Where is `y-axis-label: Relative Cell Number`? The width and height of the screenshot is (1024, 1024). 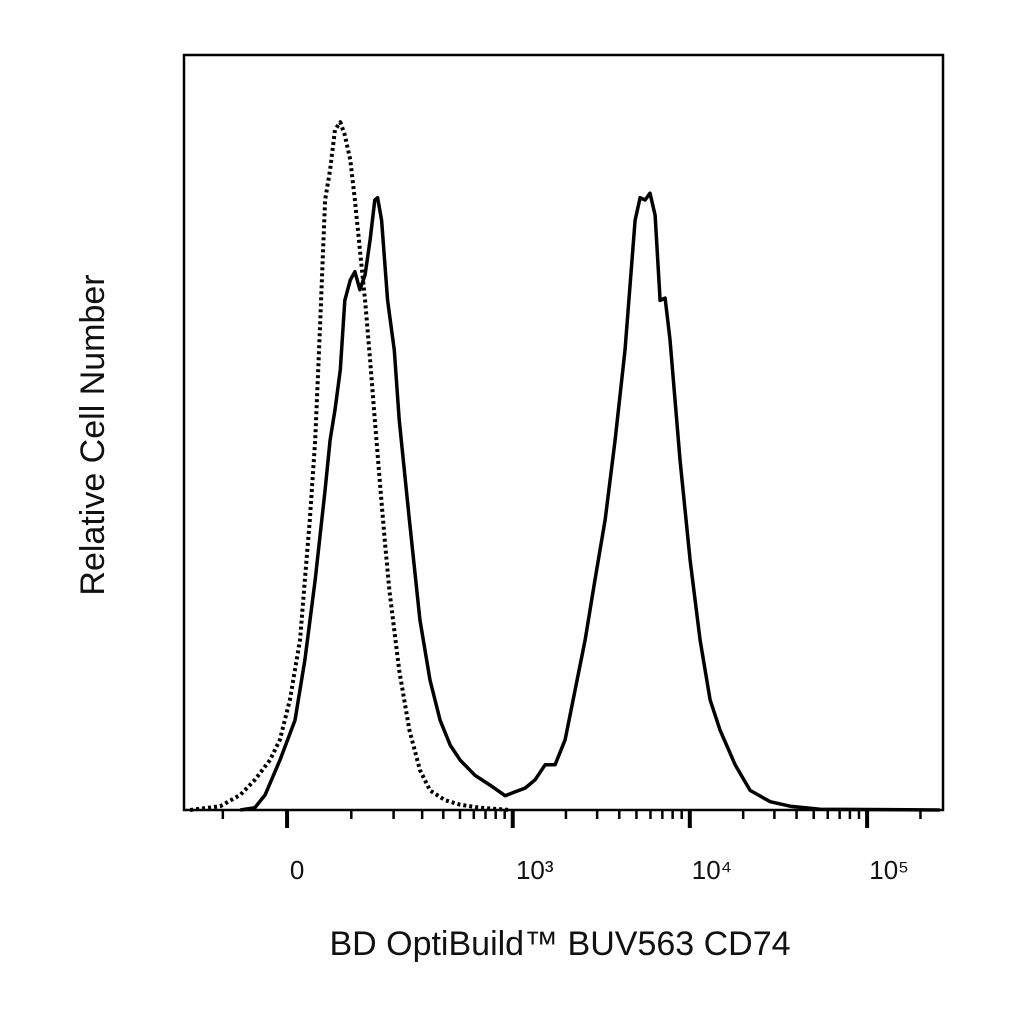
y-axis-label: Relative Cell Number is located at coordinates (93, 434).